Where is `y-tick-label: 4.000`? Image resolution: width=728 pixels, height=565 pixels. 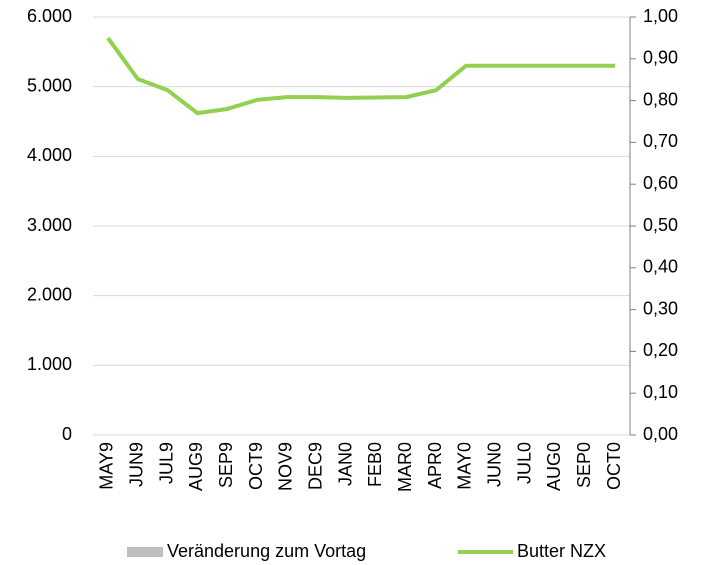 y-tick-label: 4.000 is located at coordinates (49, 155).